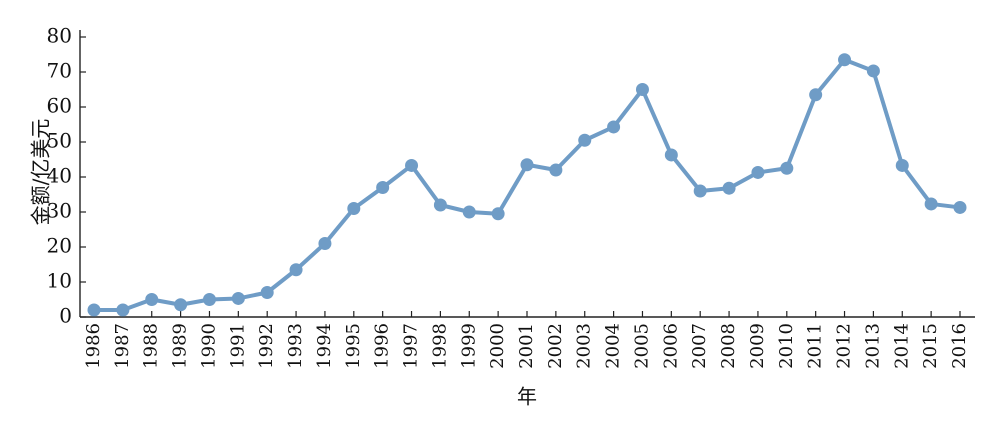 The width and height of the screenshot is (1000, 428). Describe the element at coordinates (497, 346) in the screenshot. I see `x-tick-label: 2000` at that location.